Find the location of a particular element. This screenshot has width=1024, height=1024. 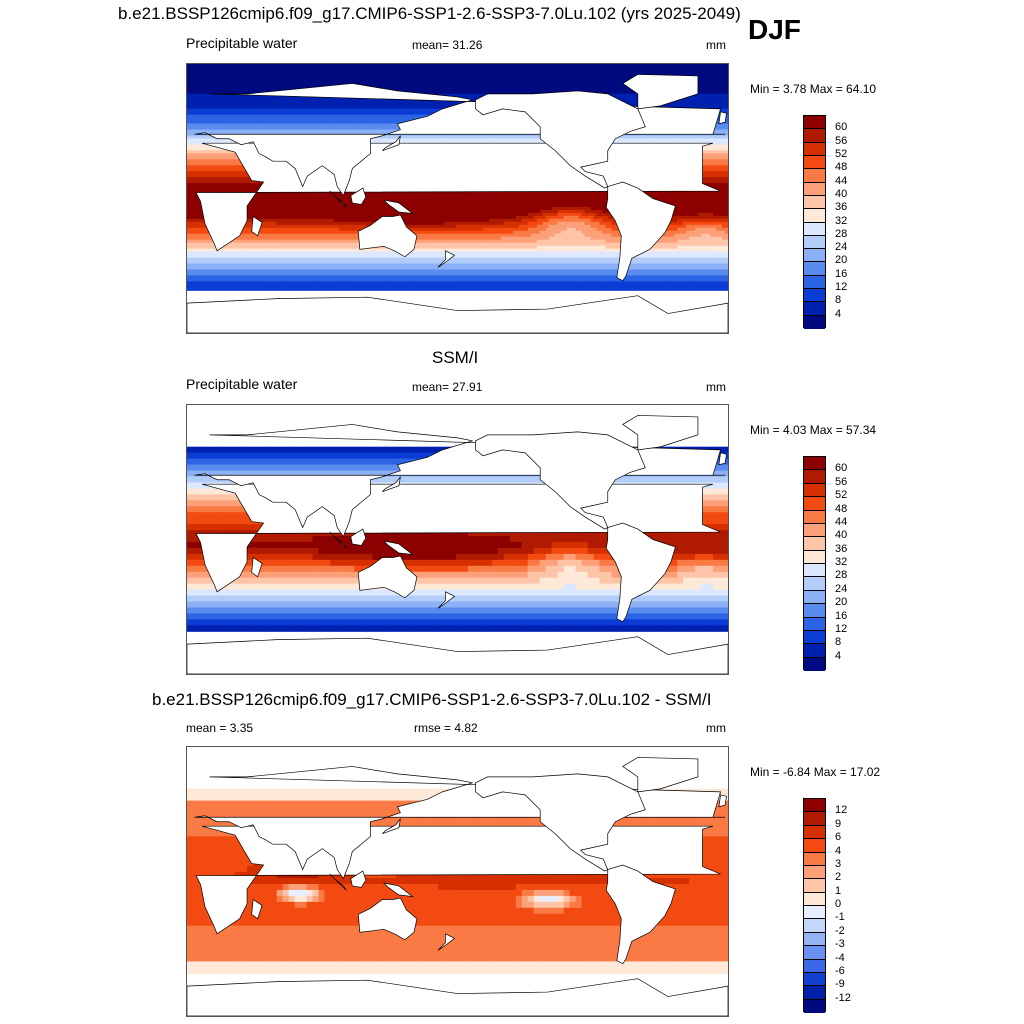

colorbar-tick-label: 12 is located at coordinates (841, 287).